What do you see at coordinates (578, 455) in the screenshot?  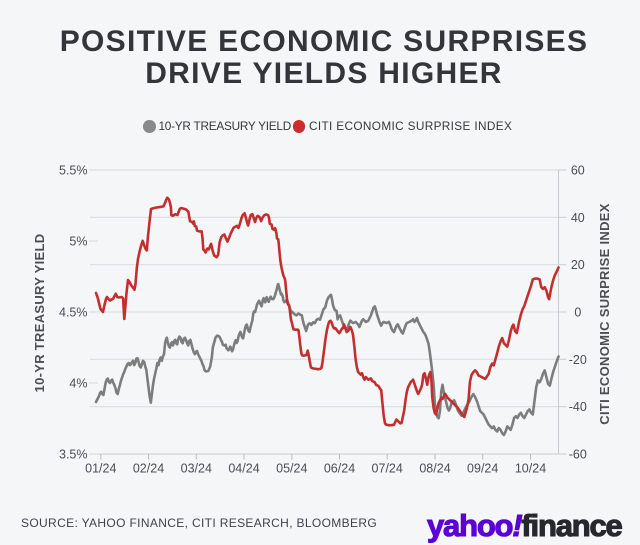 I see `svg-text: -60` at bounding box center [578, 455].